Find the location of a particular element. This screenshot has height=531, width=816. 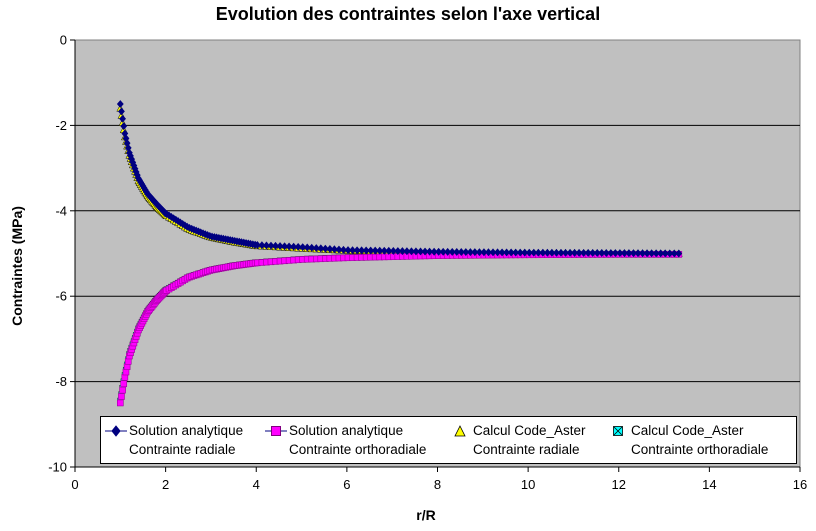

x-tick-label-5: 10 is located at coordinates (528, 484).